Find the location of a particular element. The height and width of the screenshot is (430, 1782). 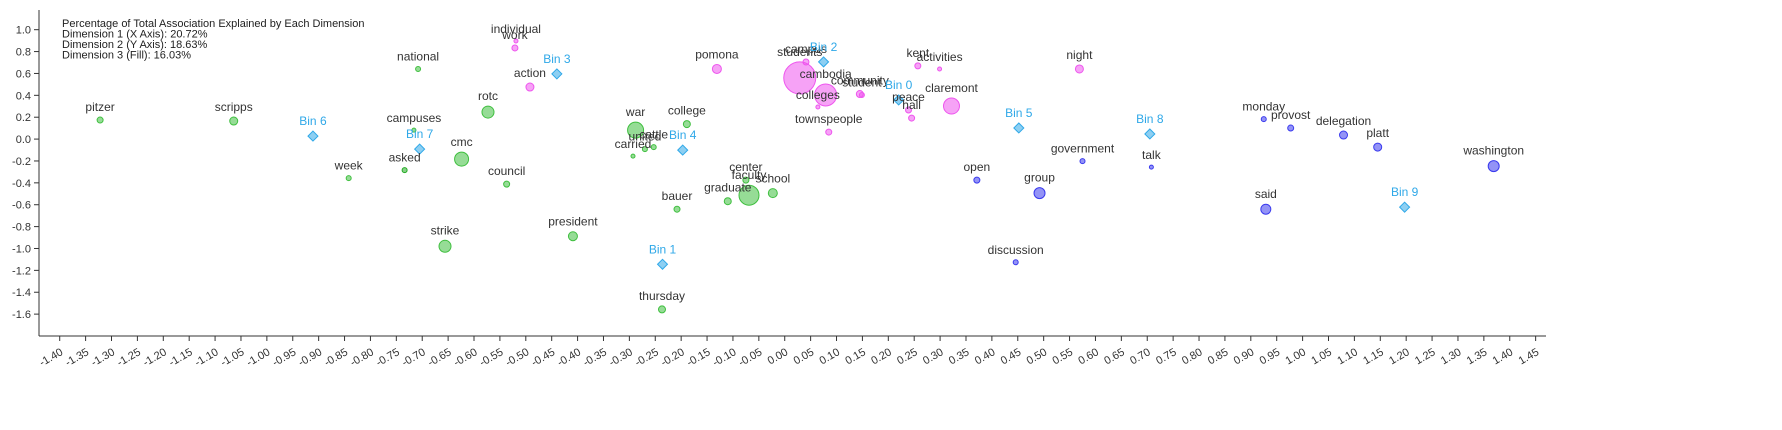

y-tick-label: 0.2 is located at coordinates (23, 118).